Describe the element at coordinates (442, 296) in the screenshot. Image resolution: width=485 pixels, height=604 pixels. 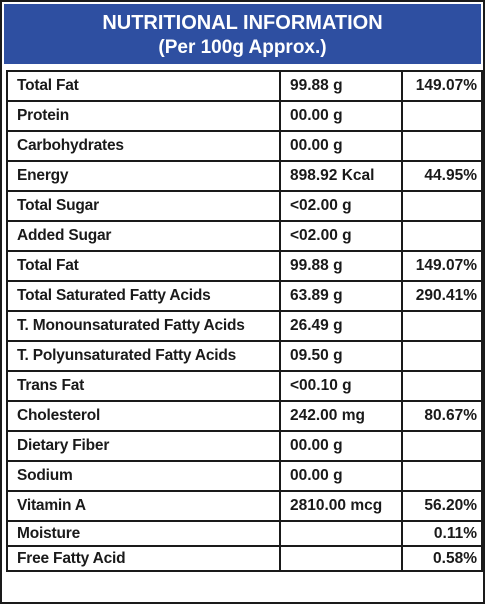
I see `nutrient-percent: 290.41%` at that location.